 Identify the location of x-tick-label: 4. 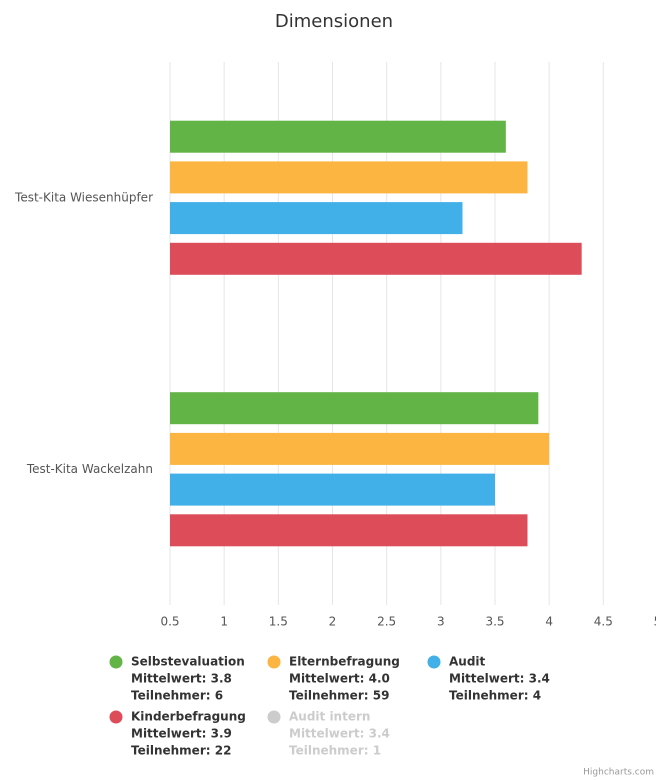
(549, 622).